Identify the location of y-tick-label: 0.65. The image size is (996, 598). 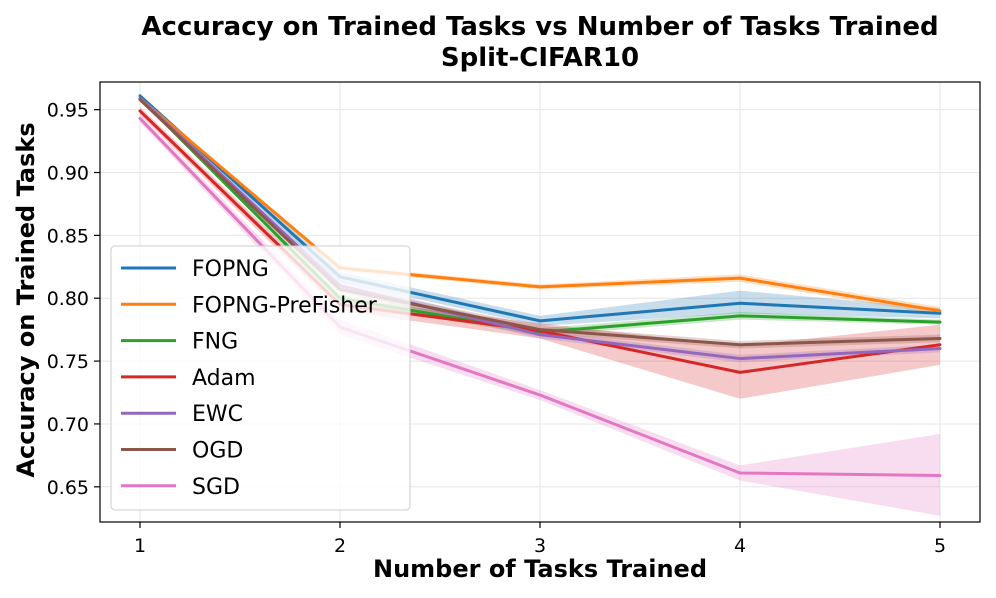
(68, 488).